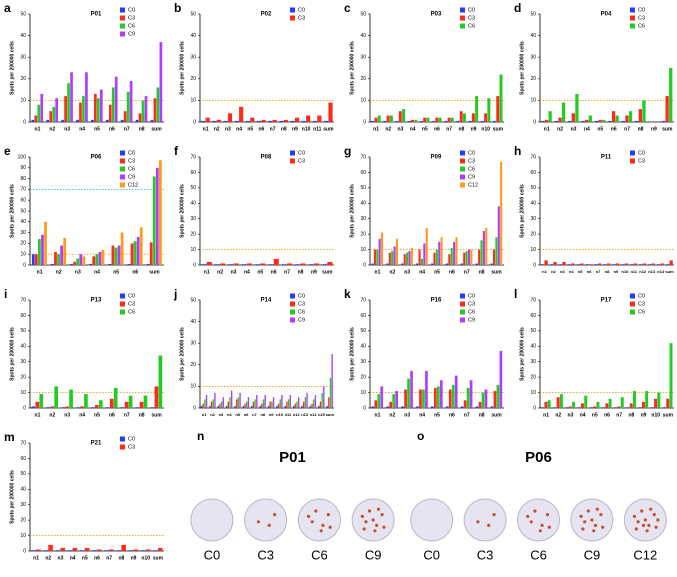 The width and height of the screenshot is (677, 577). Describe the element at coordinates (347, 8) in the screenshot. I see `panel-letter: c` at that location.